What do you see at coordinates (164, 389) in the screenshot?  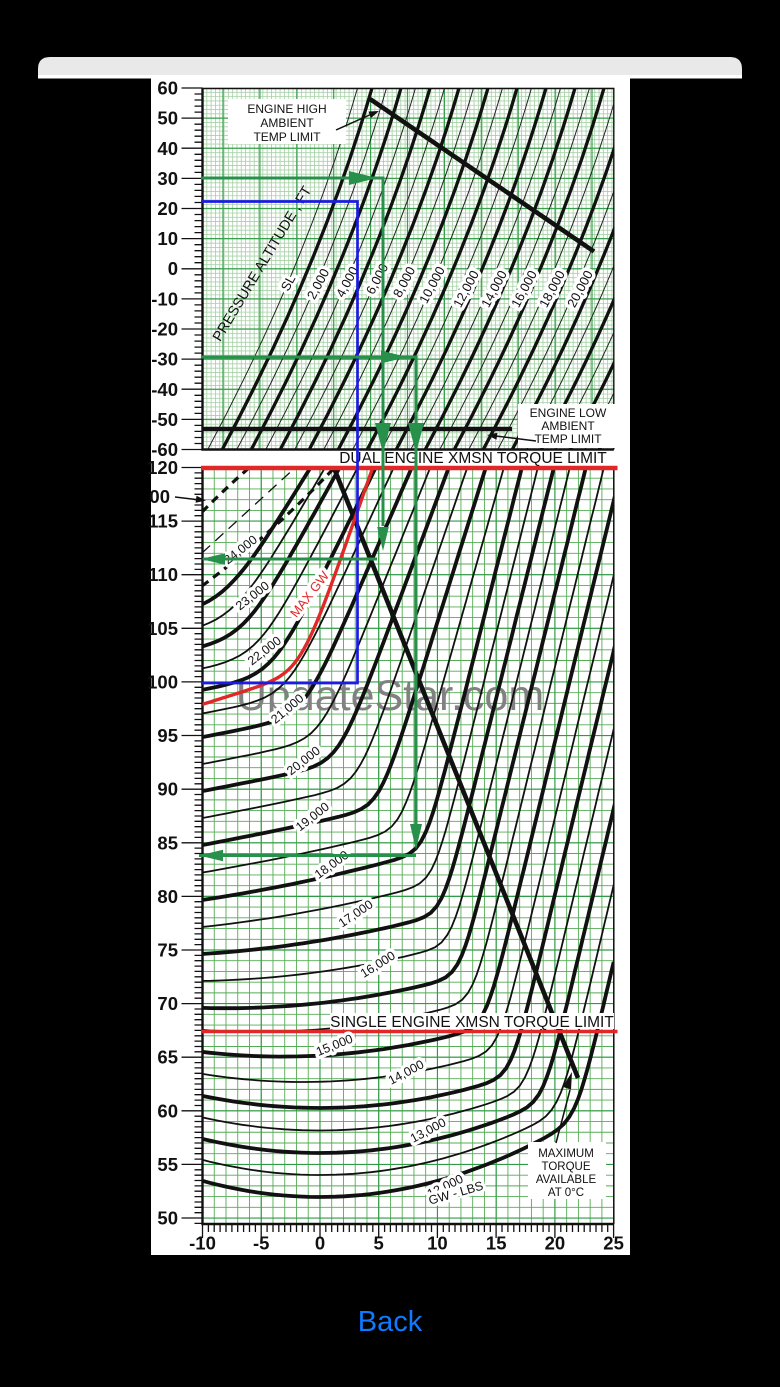 I see `svg-text: -40` at bounding box center [164, 389].